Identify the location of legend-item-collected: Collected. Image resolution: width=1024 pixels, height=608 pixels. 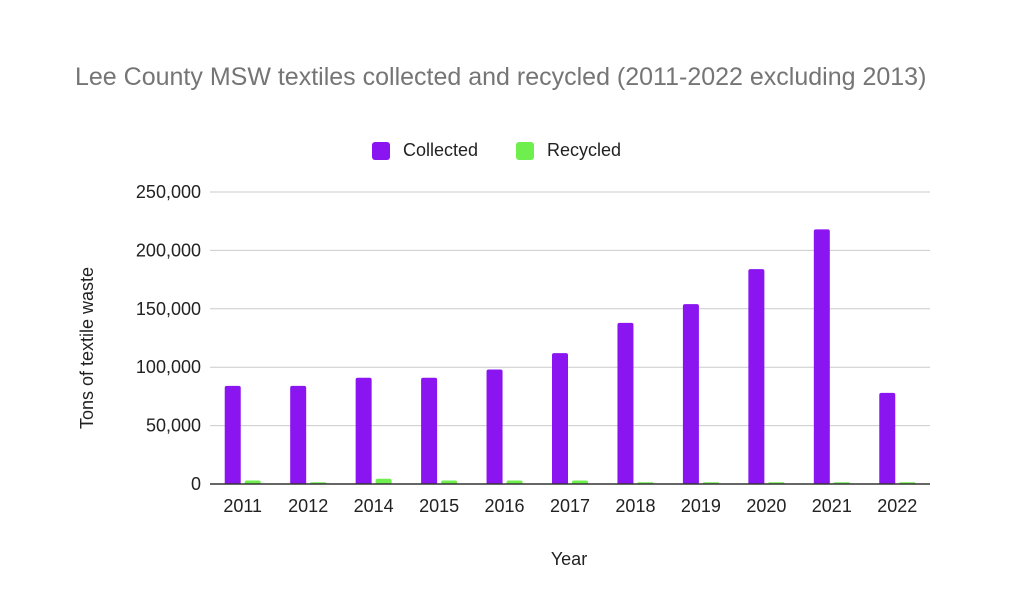
(425, 150).